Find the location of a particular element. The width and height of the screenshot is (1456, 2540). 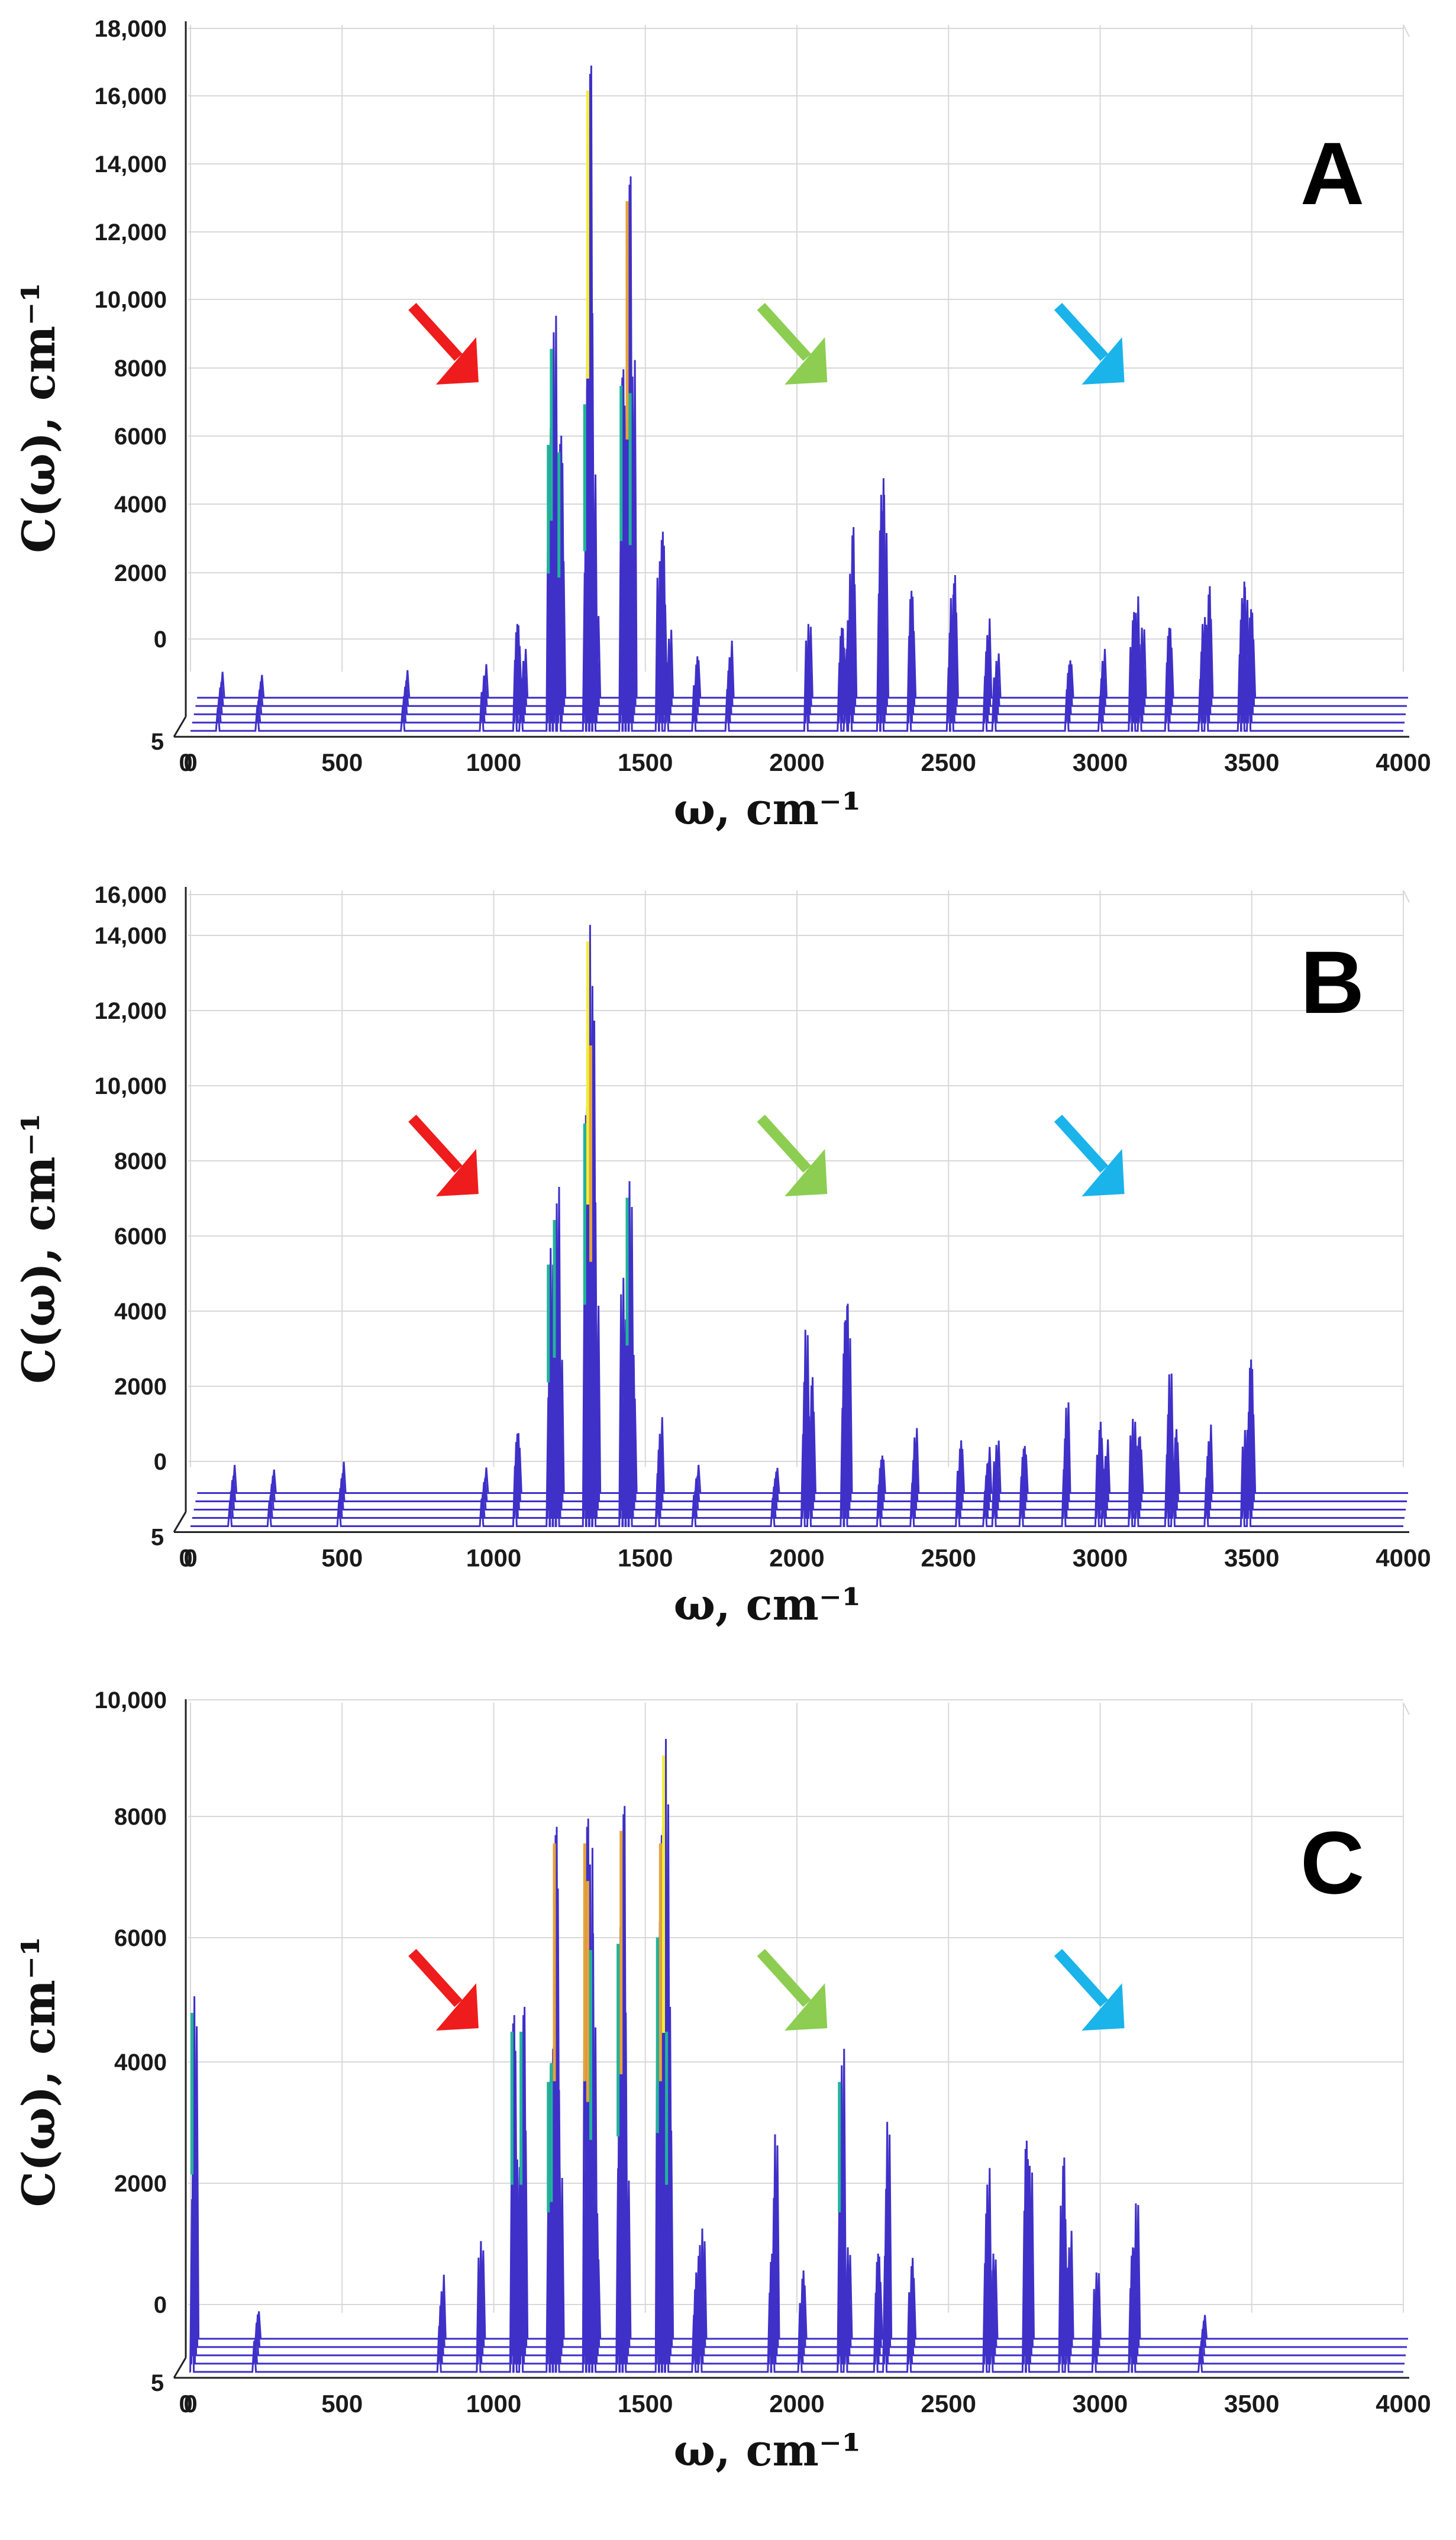

y-tick-label: 12,000 is located at coordinates (131, 233).